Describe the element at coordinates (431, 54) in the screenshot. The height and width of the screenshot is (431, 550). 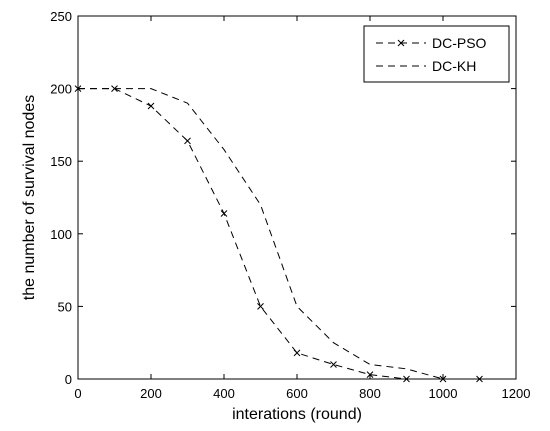
I see `legend-items: DC-PSO DC-KH` at that location.